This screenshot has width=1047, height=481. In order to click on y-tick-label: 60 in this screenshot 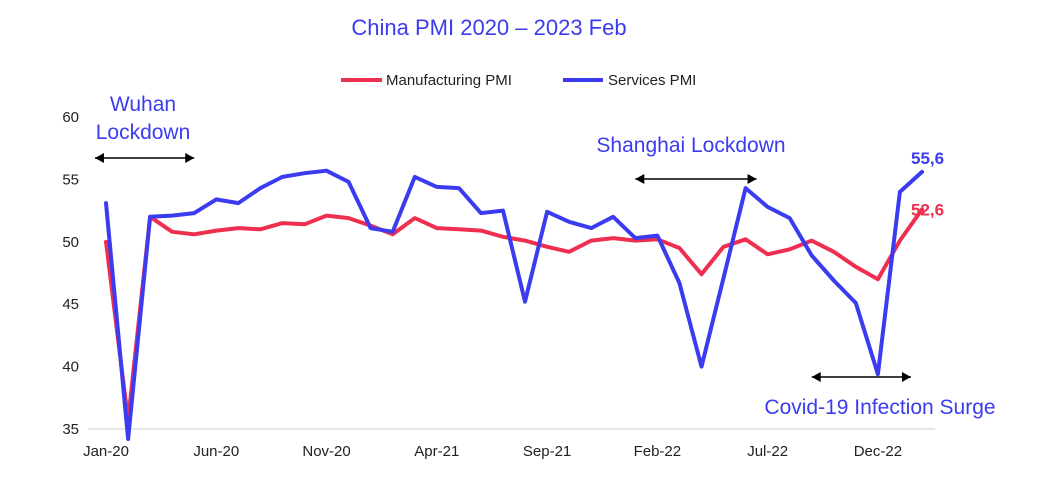, I will do `click(70, 117)`.